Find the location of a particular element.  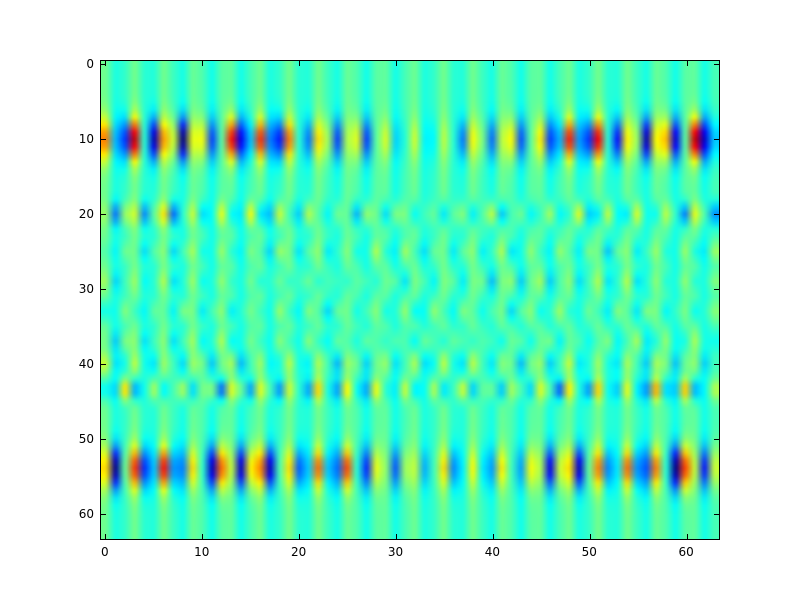

y-tick-label: 40 is located at coordinates (86, 363).